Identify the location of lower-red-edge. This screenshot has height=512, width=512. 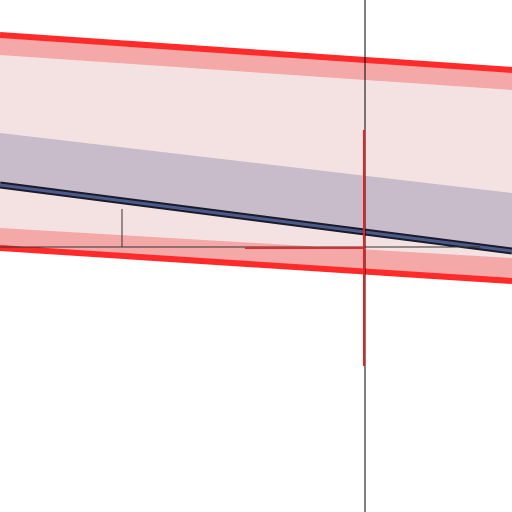
(256, 264).